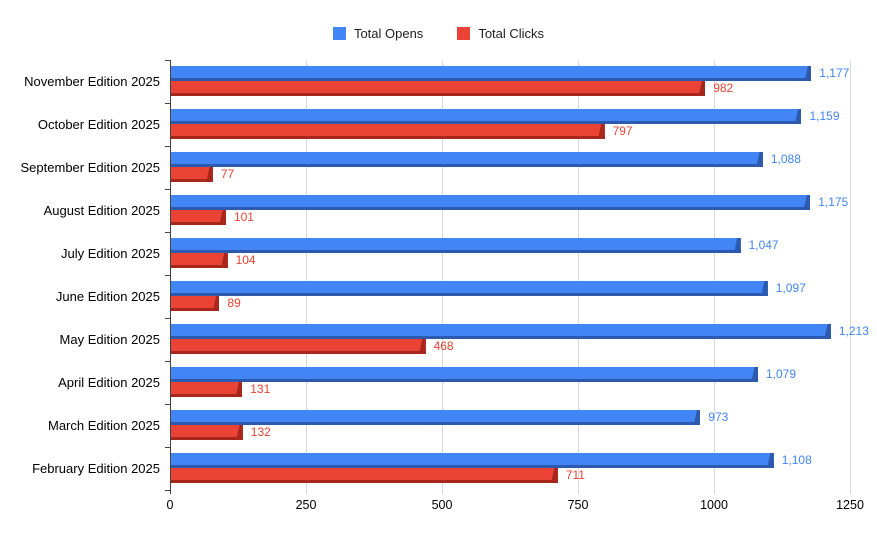  I want to click on legend-swatch-total-clicks, so click(464, 33).